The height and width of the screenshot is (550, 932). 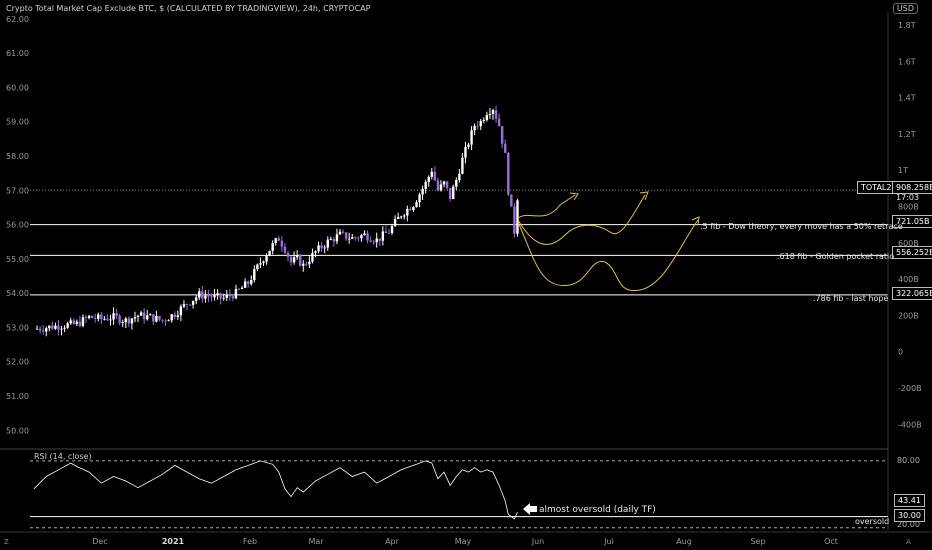 I want to click on last-price-tag: 908.258B, so click(x=912, y=187).